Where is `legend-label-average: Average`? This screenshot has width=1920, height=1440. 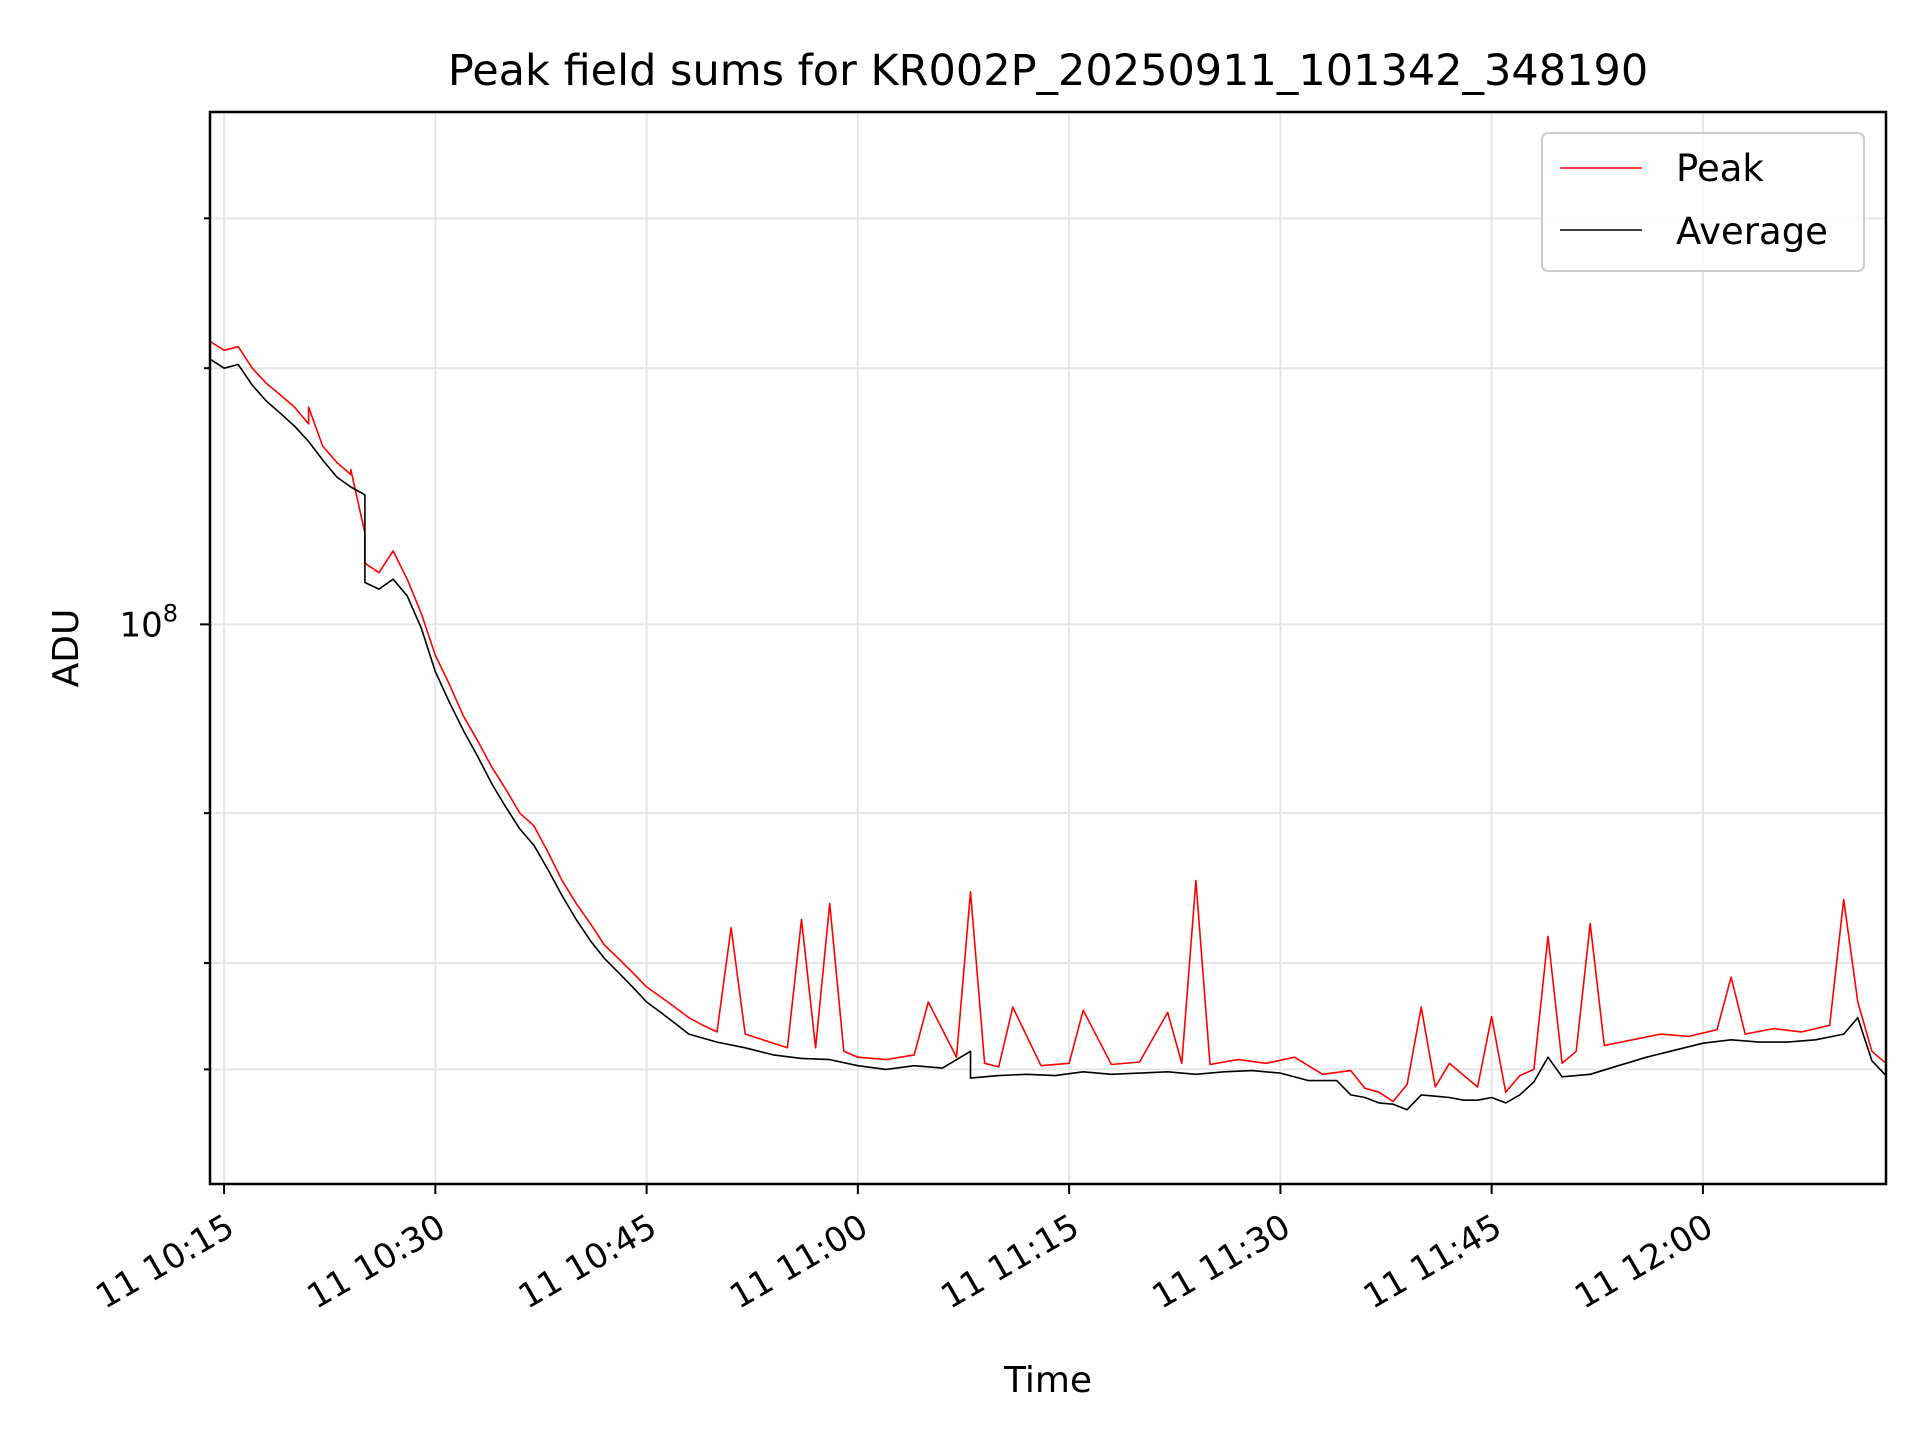 legend-label-average: Average is located at coordinates (1752, 231).